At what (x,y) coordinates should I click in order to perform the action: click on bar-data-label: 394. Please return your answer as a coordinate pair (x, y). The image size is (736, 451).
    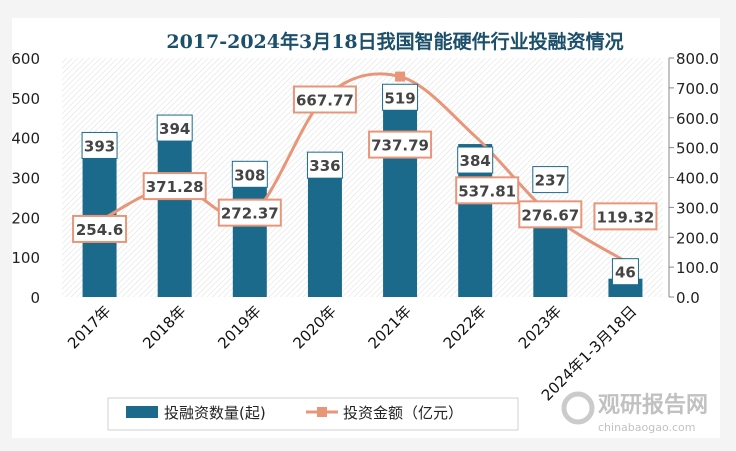
    Looking at the image, I should click on (174, 129).